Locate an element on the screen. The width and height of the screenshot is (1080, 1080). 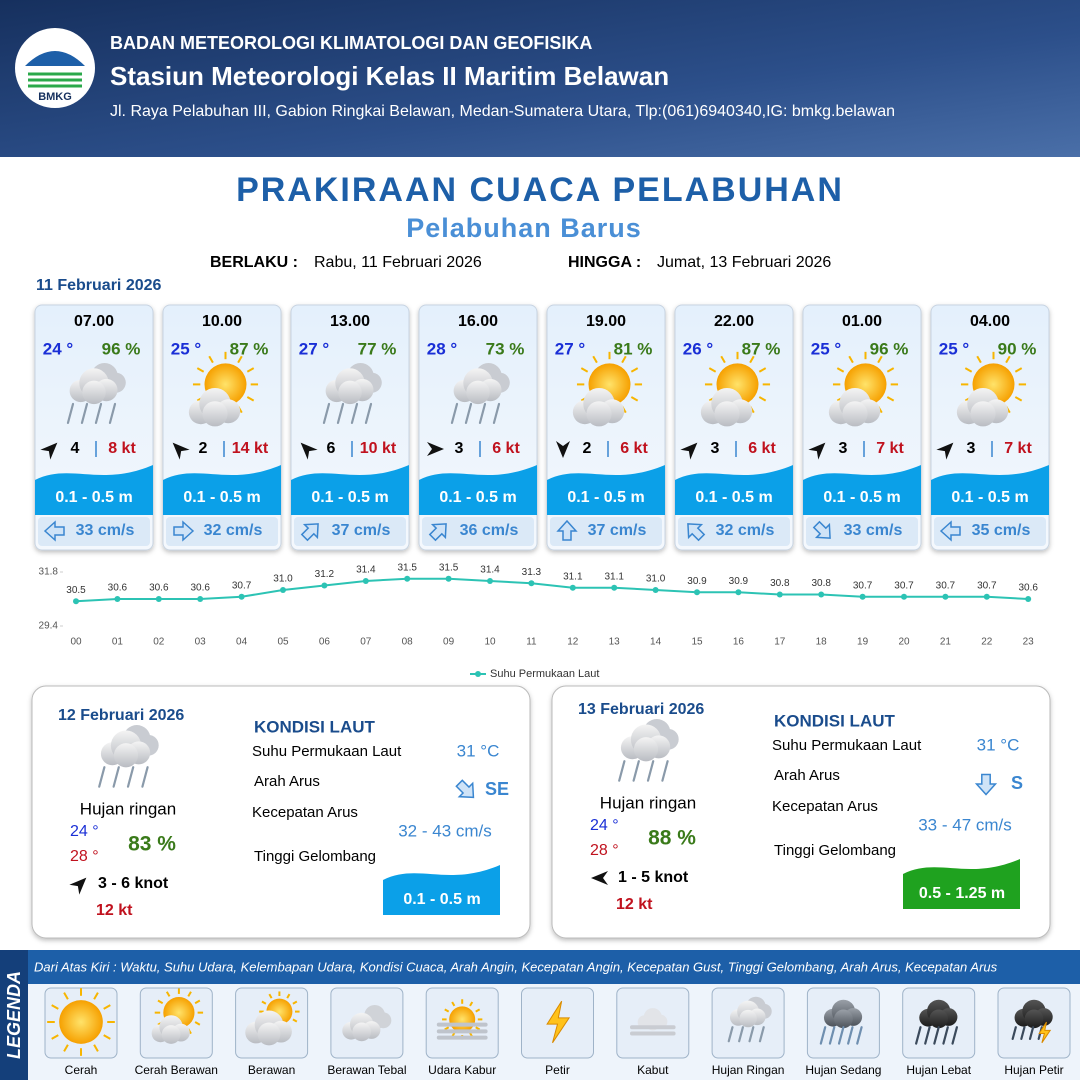
gust: 14 kt is located at coordinates (250, 448).